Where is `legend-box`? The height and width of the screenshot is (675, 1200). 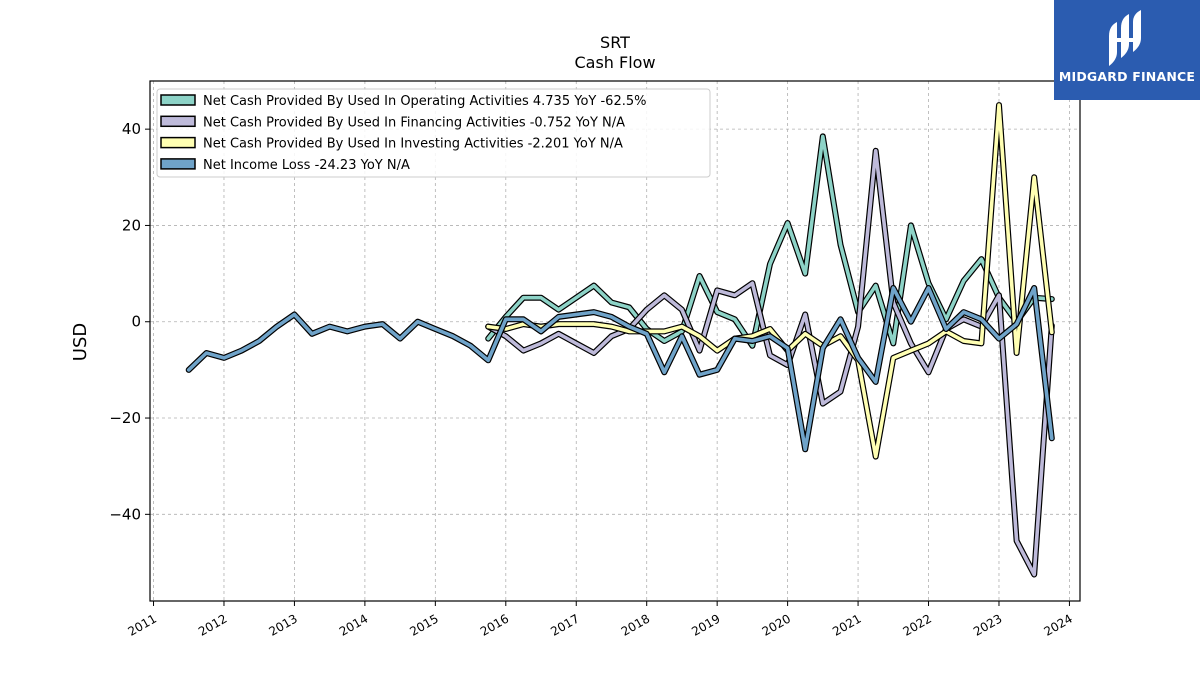
legend-box is located at coordinates (433, 133).